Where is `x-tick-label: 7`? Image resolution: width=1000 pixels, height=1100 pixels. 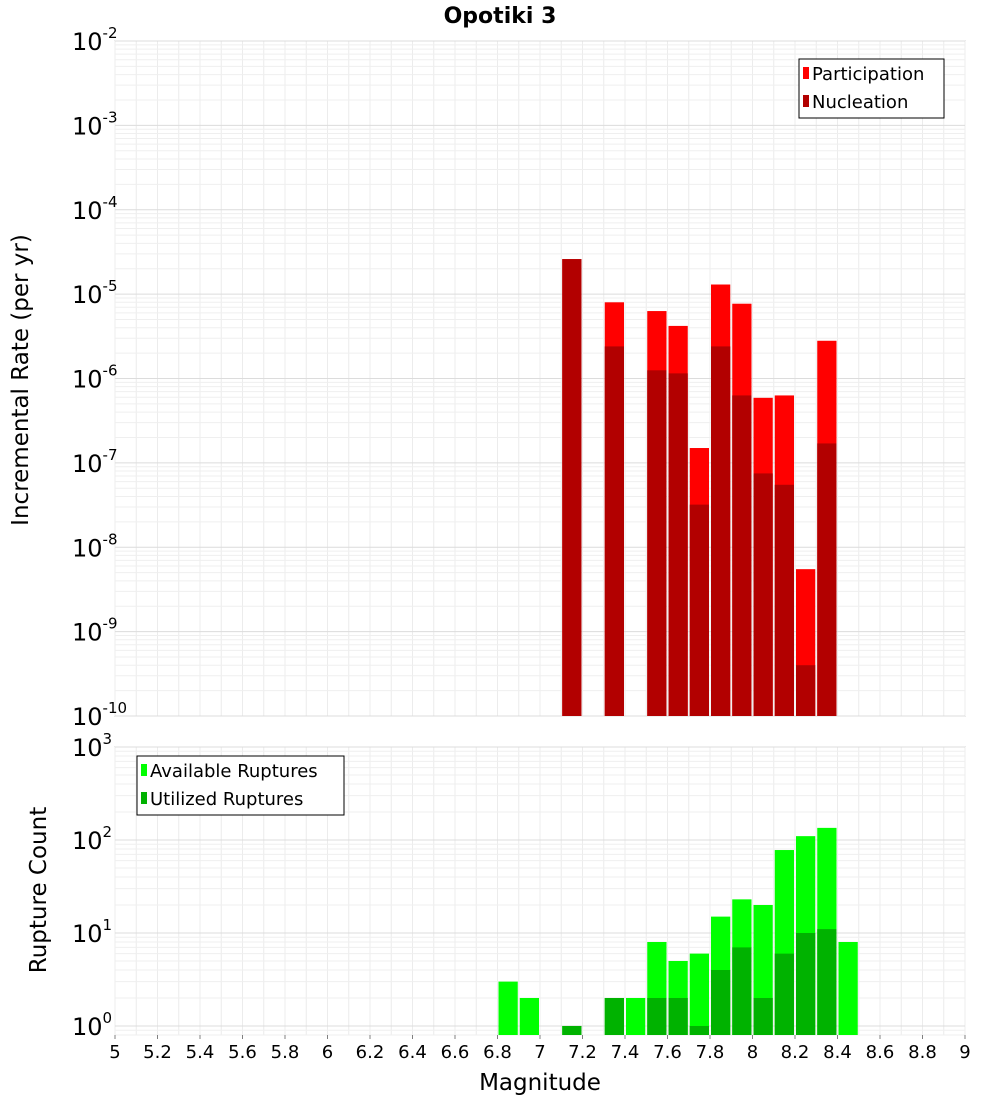 x-tick-label: 7 is located at coordinates (539, 1052).